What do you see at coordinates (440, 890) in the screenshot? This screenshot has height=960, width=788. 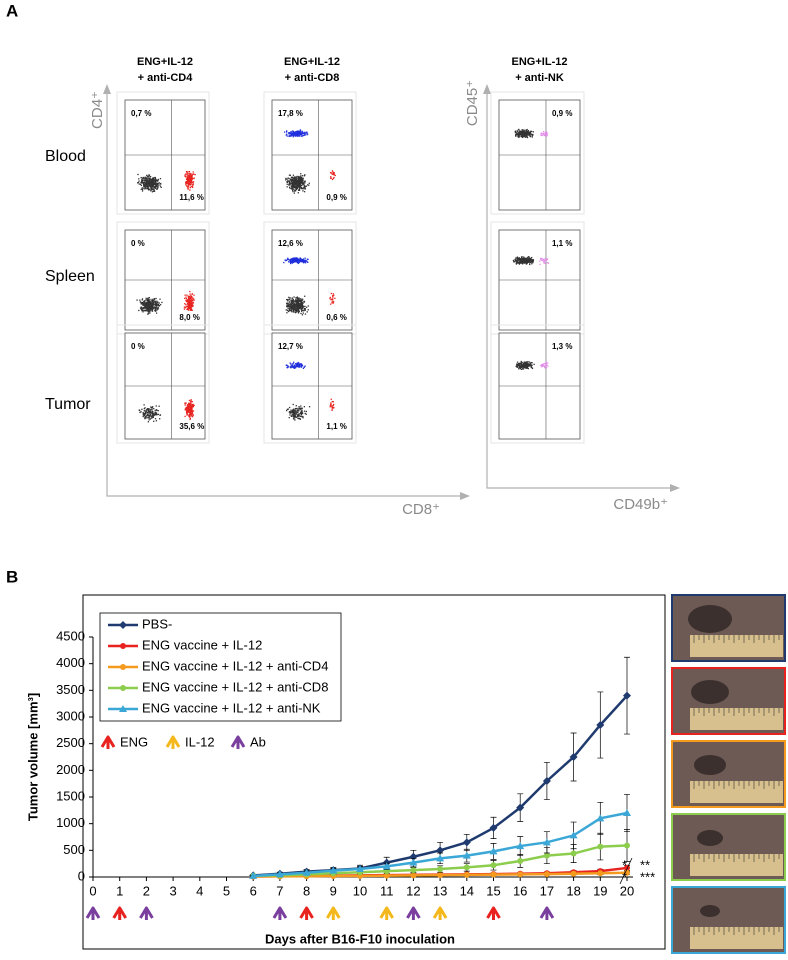 I see `x-tick-label: 13` at bounding box center [440, 890].